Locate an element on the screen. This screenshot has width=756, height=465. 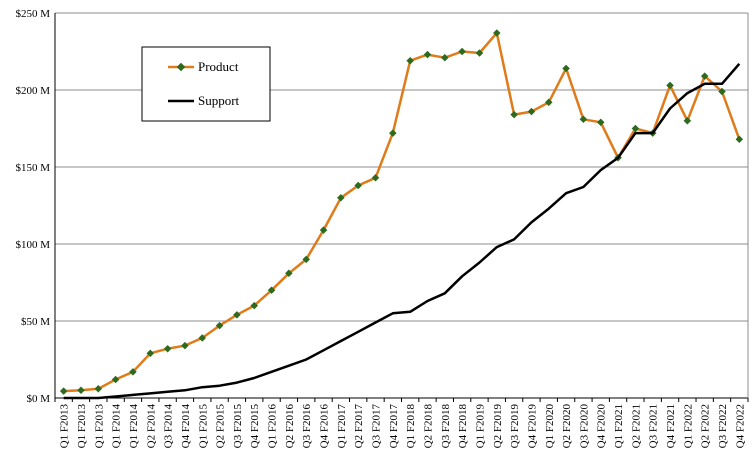
x-tick-label: Q3 F2017 is located at coordinates (377, 426).